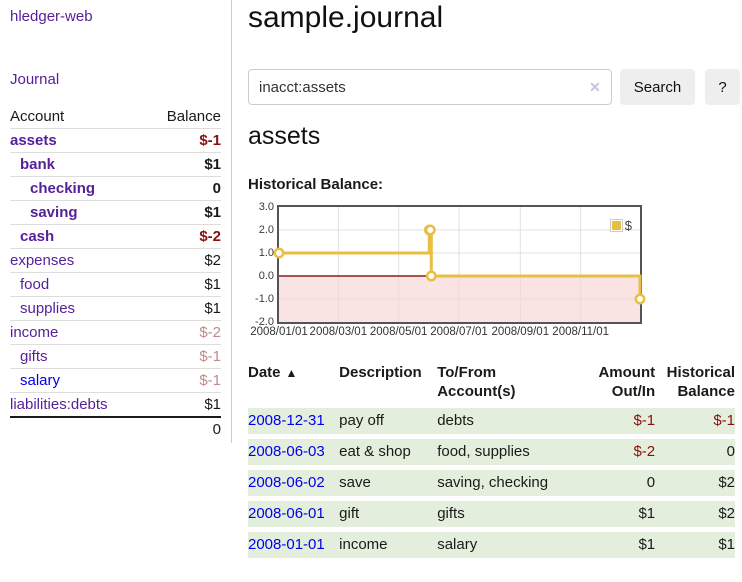  I want to click on transaction-date-link: 2008-06-02, so click(286, 482).